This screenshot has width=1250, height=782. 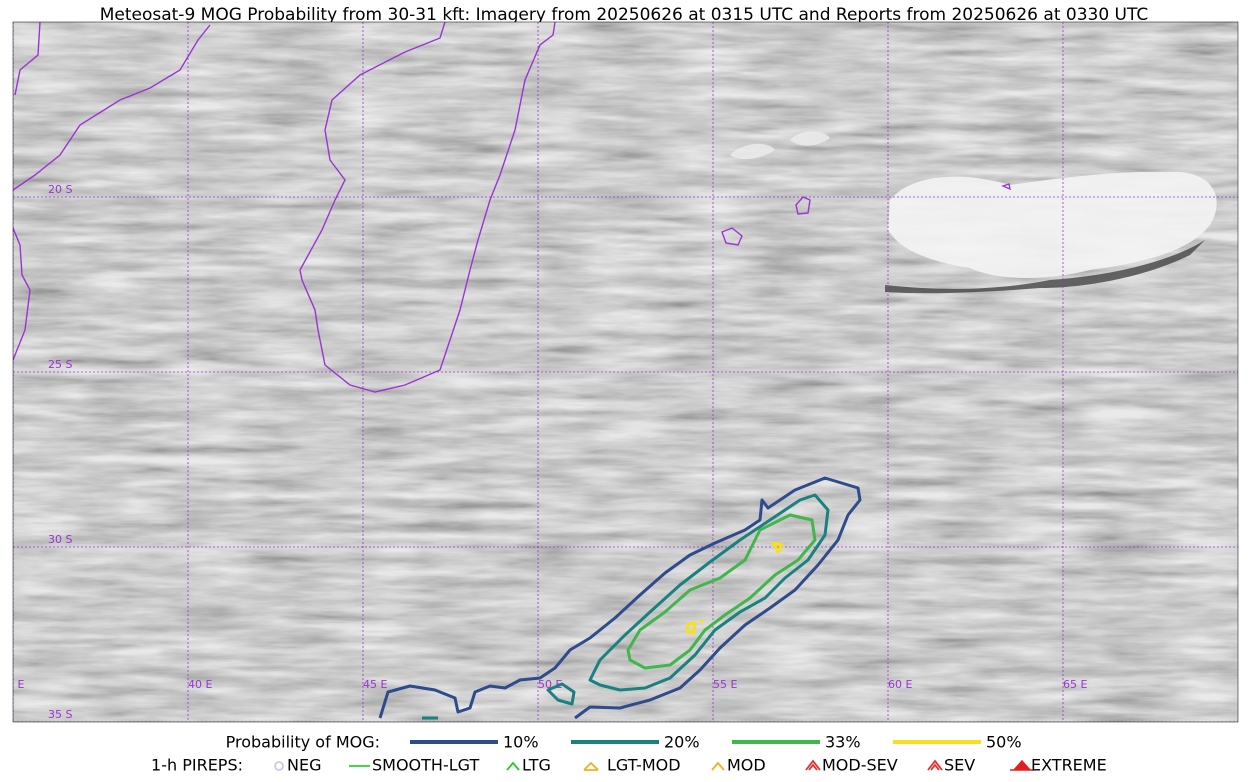 I want to click on coastline-madagascar, so click(x=427, y=207).